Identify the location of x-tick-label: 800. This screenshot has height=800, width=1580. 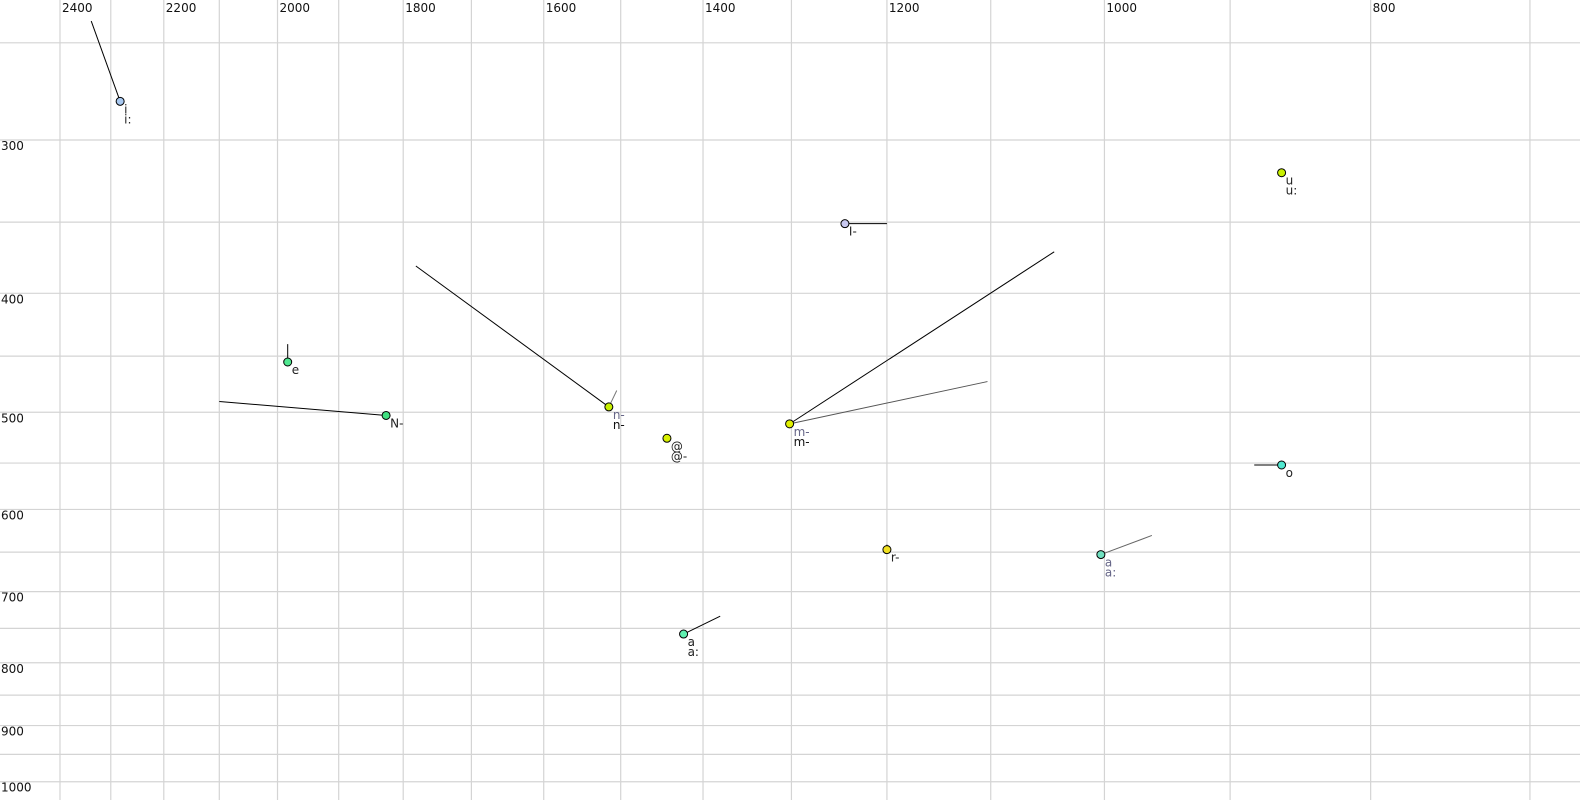
(1384, 8).